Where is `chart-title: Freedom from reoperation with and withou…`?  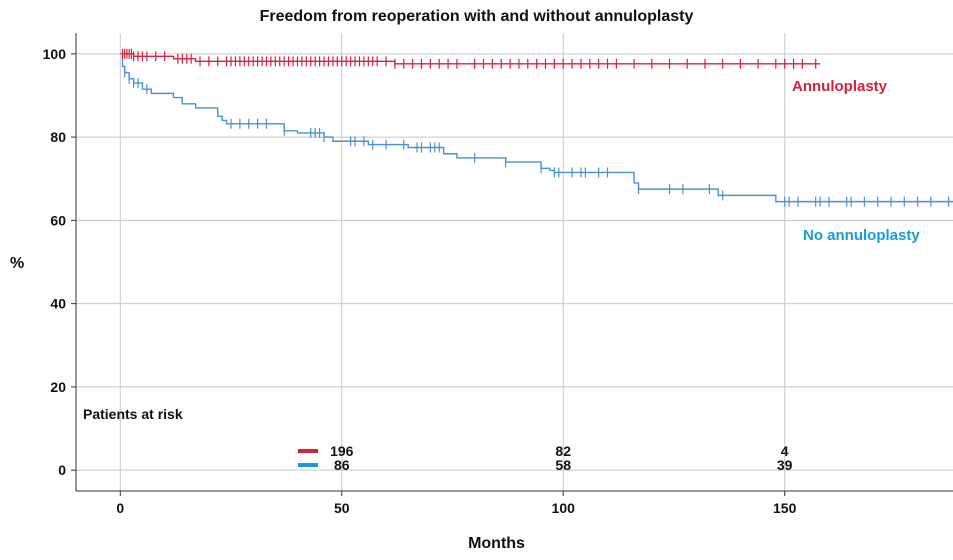 chart-title: Freedom from reoperation with and withou… is located at coordinates (476, 16).